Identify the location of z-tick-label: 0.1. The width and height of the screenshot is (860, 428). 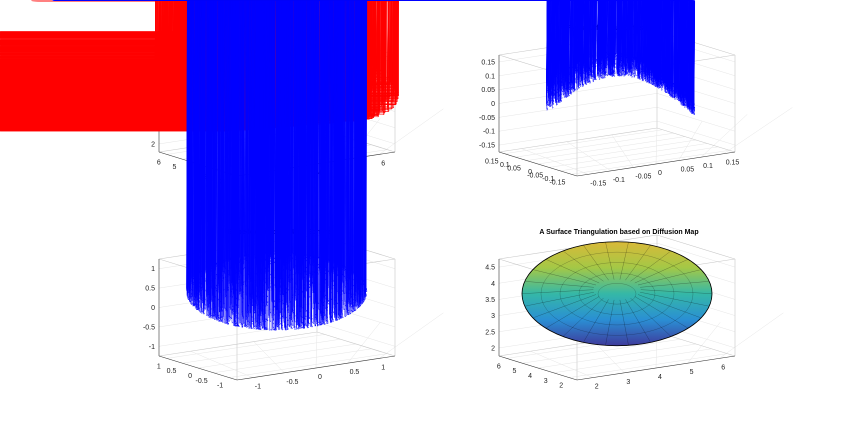
(490, 76).